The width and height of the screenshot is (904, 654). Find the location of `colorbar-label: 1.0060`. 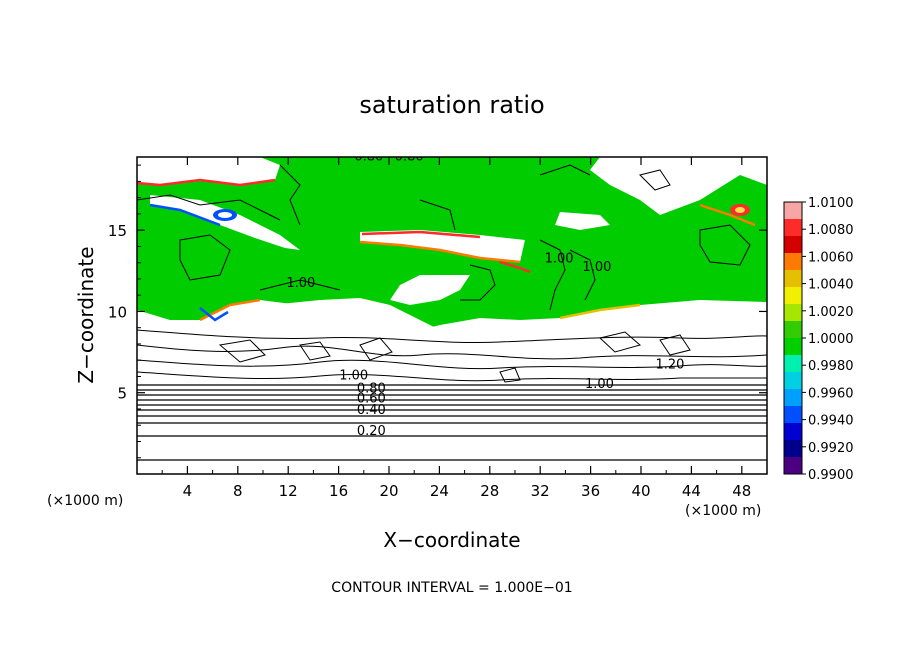

colorbar-label: 1.0060 is located at coordinates (831, 257).